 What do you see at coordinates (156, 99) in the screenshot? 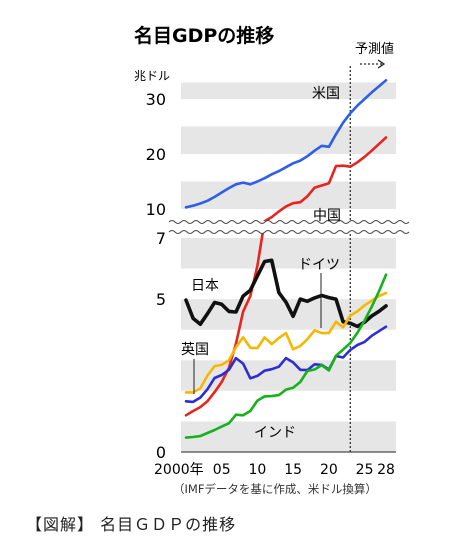
I see `y-tick-label: 30` at bounding box center [156, 99].